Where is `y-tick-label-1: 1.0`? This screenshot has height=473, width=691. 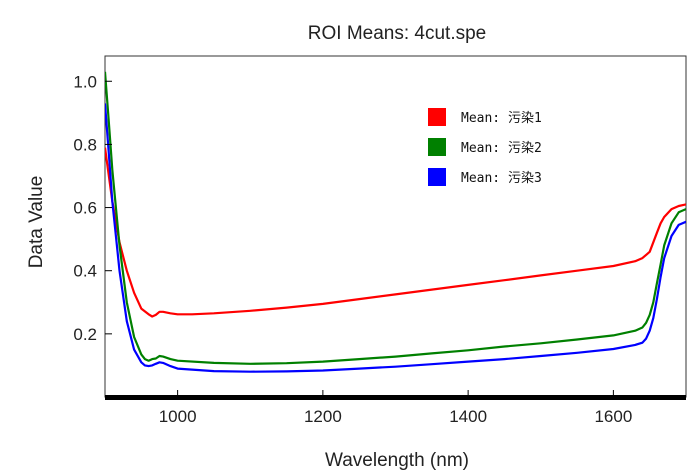
y-tick-label-1: 1.0 is located at coordinates (85, 81).